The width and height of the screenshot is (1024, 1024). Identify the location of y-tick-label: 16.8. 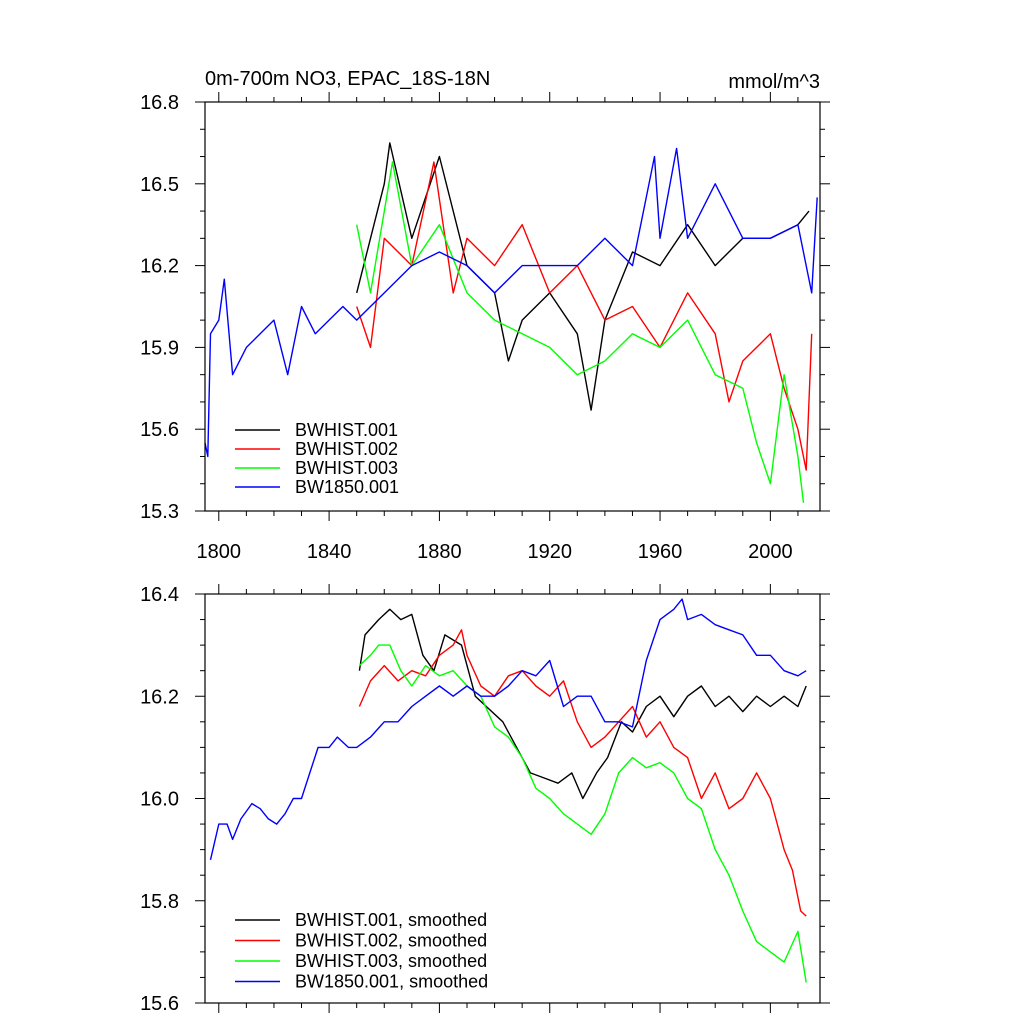
(159, 103).